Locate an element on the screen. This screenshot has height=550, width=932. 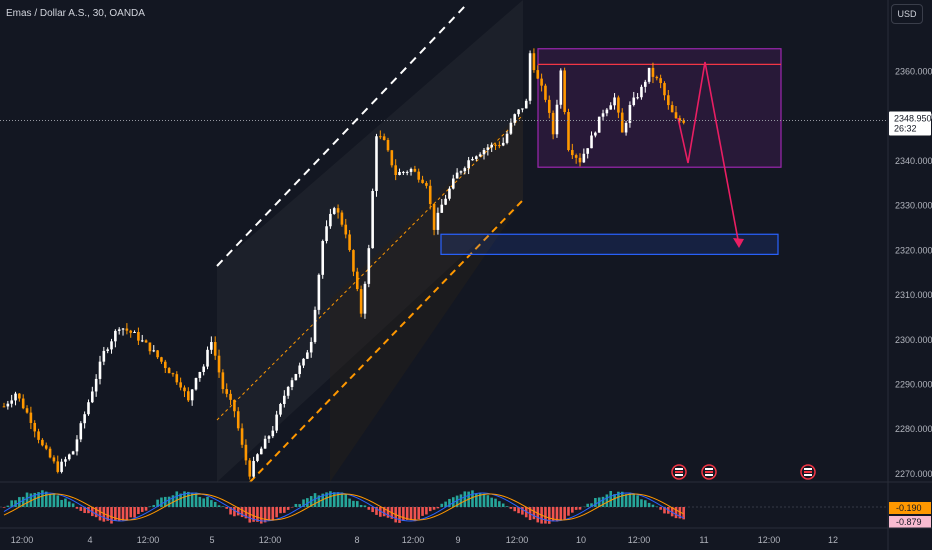
y-tick-label: 2340.000 is located at coordinates (913, 161).